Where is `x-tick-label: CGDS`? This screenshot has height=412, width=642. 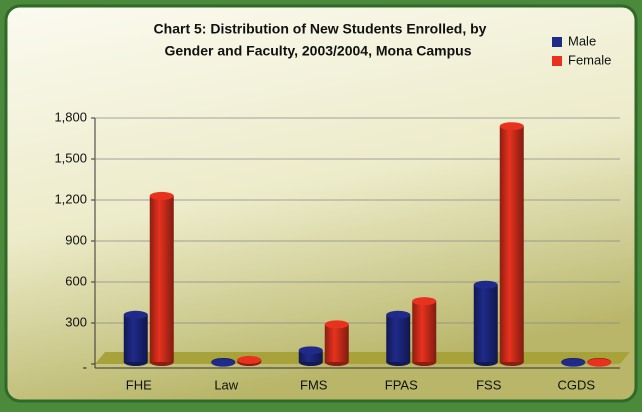
x-tick-label: CGDS is located at coordinates (576, 384).